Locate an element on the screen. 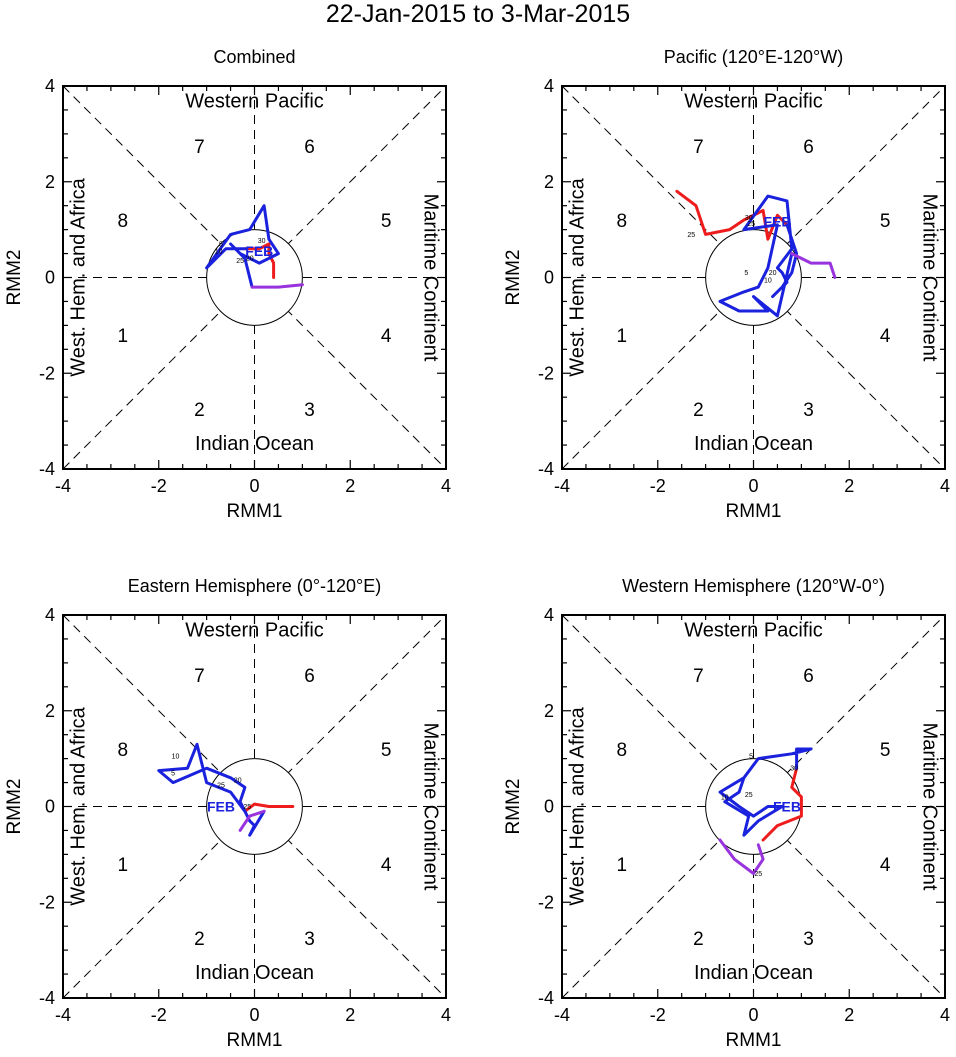  unit-circle is located at coordinates (254, 806).